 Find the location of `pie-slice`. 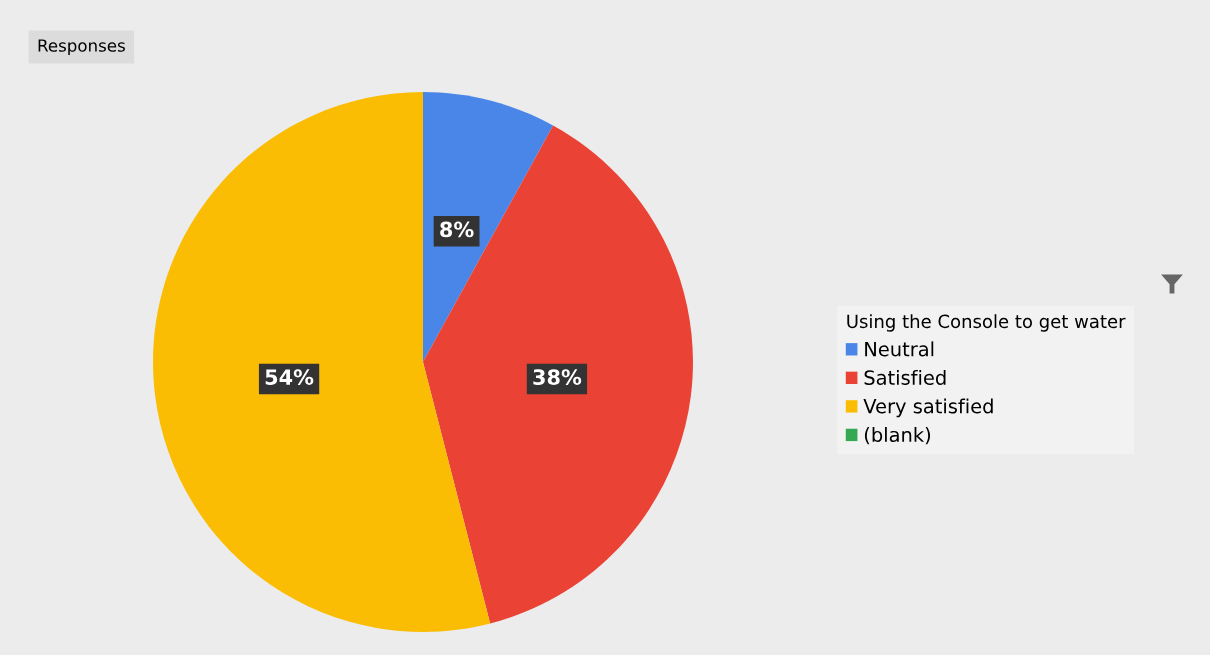

pie-slice is located at coordinates (488, 227).